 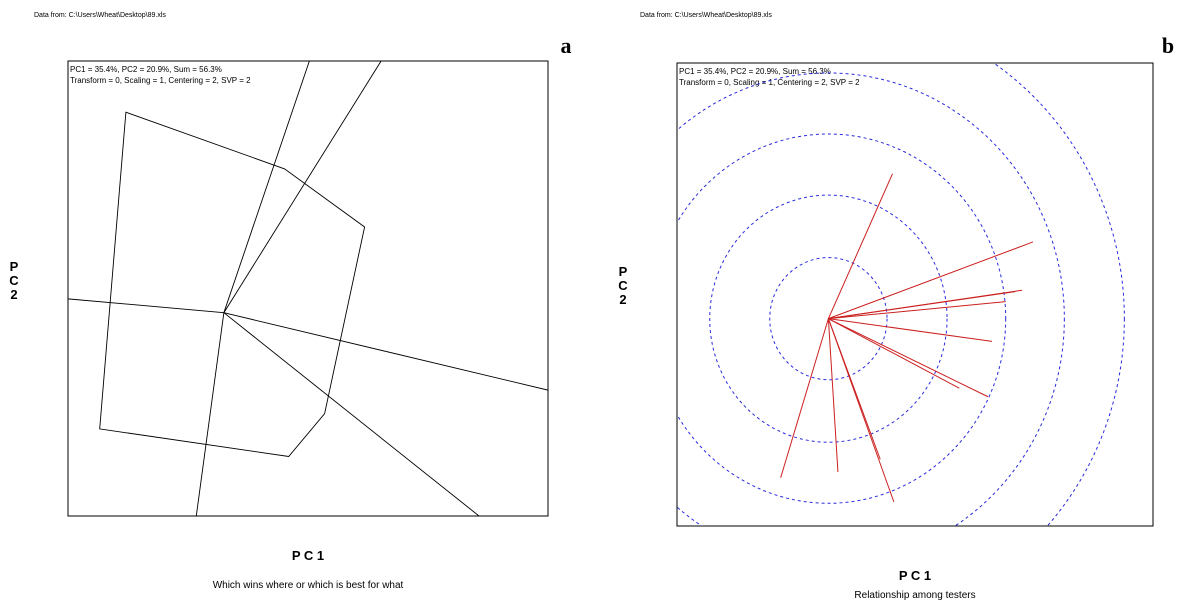 I want to click on panel-a-y-axis-title-2: 2, so click(x=13, y=294).